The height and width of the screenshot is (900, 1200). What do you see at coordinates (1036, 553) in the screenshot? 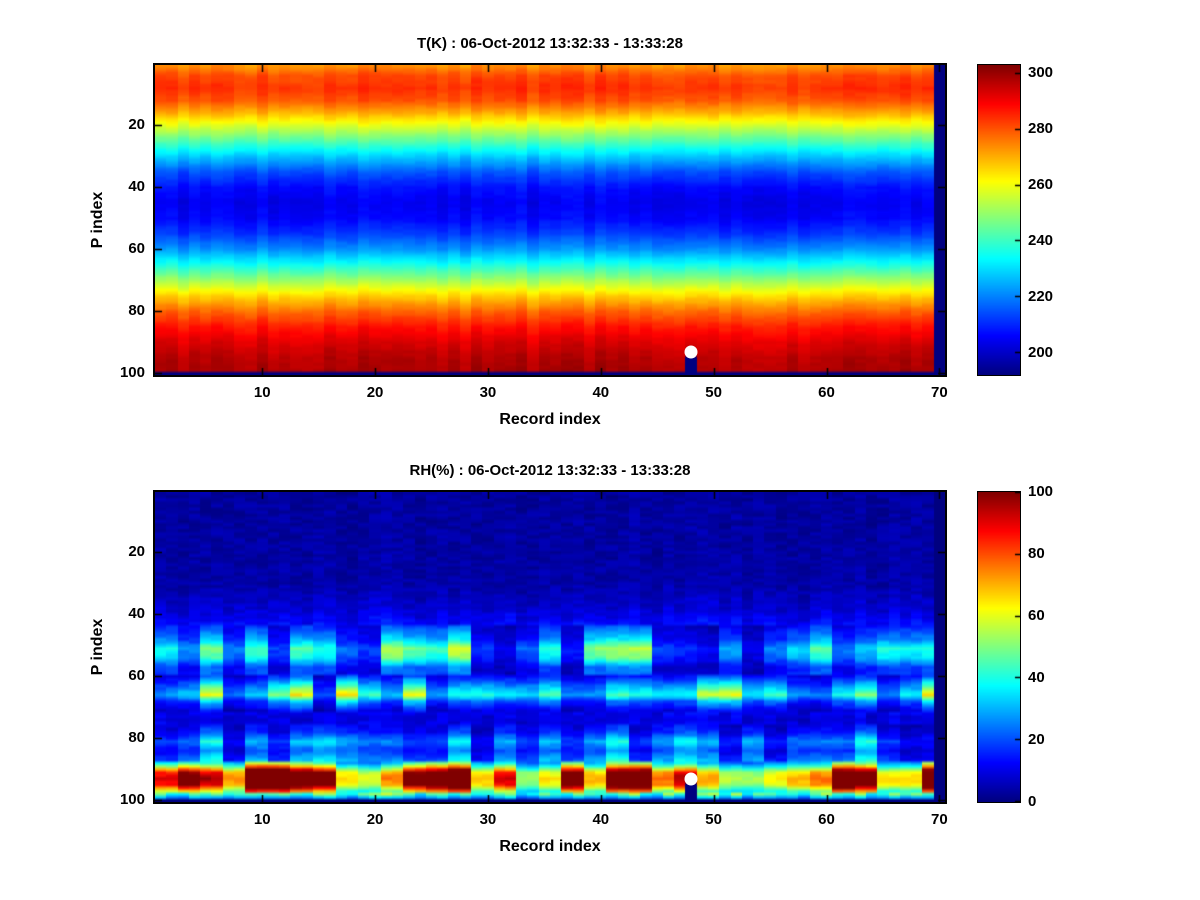
I see `colorbar-tick-label: 80` at bounding box center [1036, 553].